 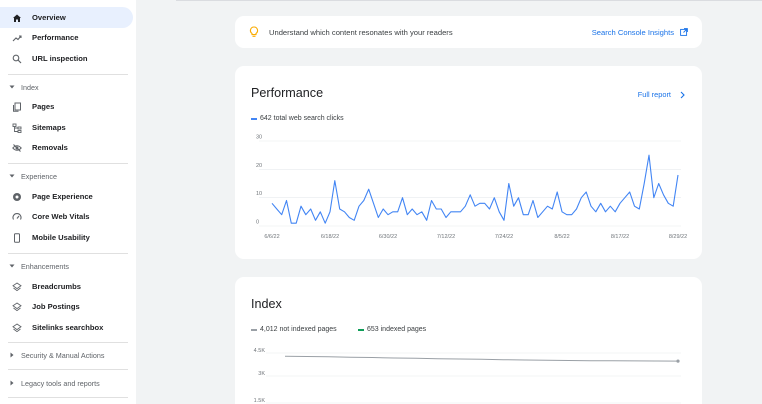 I want to click on x-tick-label: 6/6/22, so click(x=271, y=237).